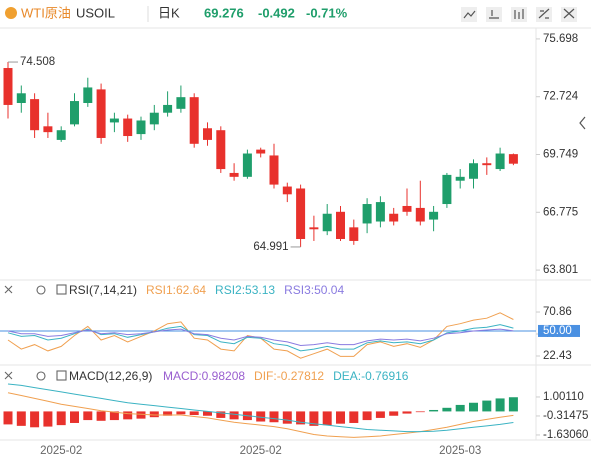 Image resolution: width=591 pixels, height=465 pixels. I want to click on fullscreen-icon, so click(569, 14).